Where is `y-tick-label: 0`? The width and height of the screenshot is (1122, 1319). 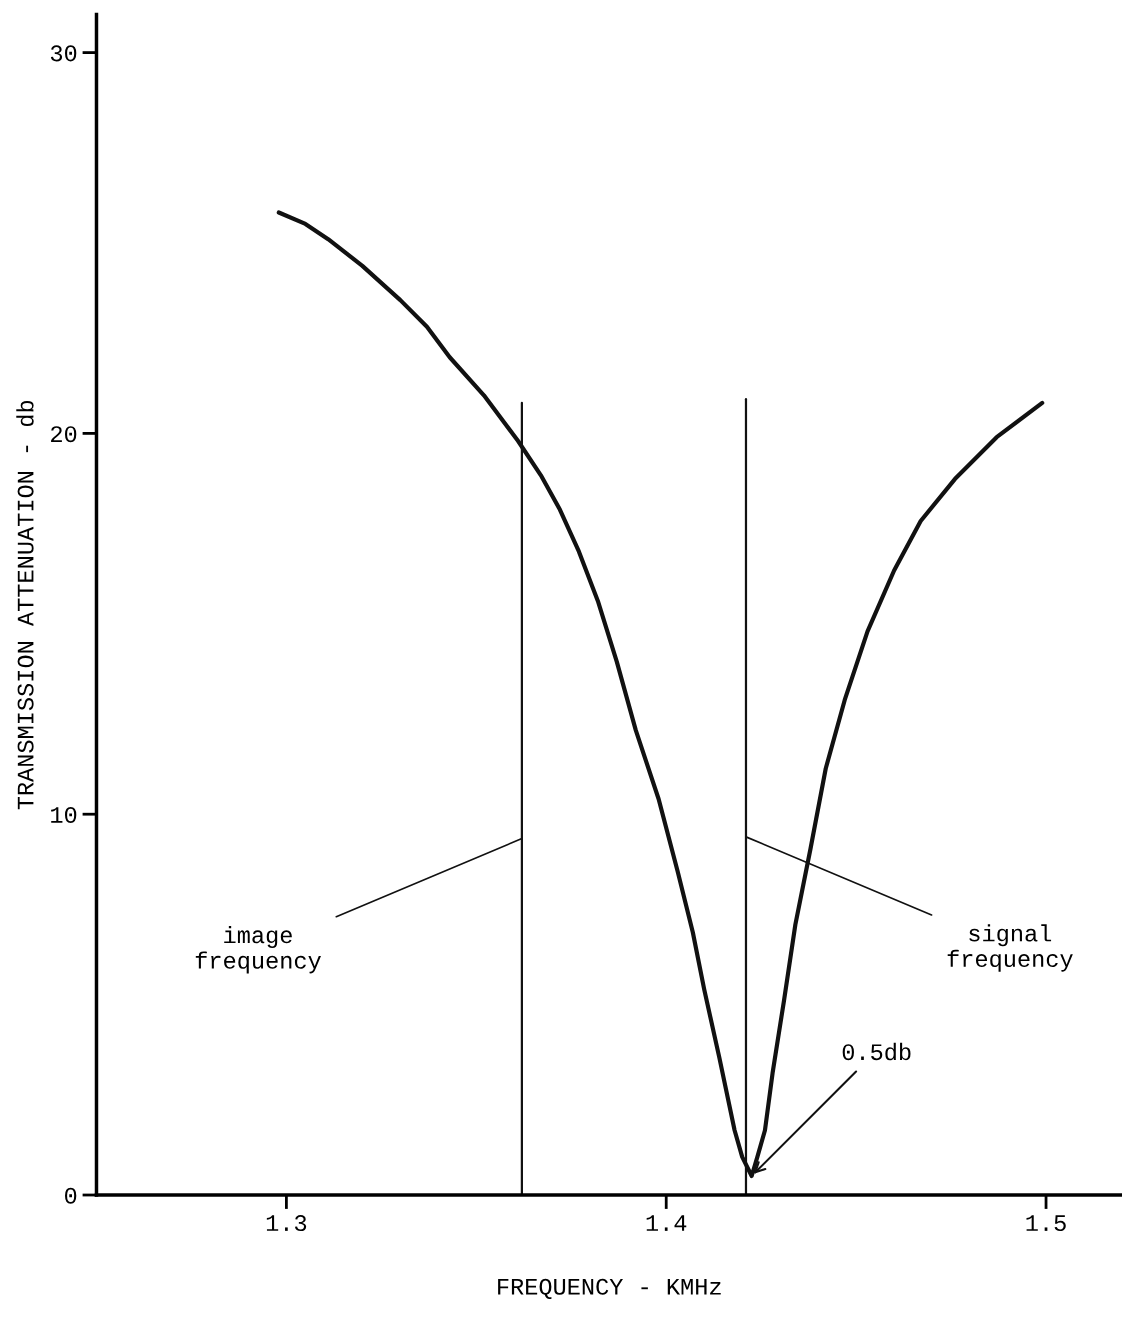
y-tick-label: 0 is located at coordinates (71, 1195).